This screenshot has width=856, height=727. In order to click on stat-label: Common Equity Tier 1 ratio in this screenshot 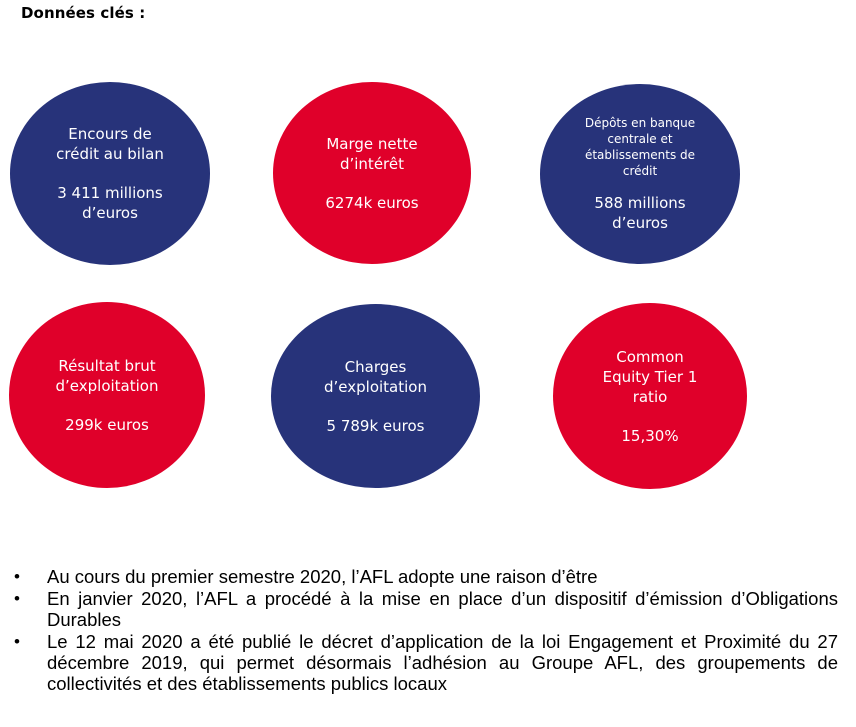, I will do `click(650, 376)`.